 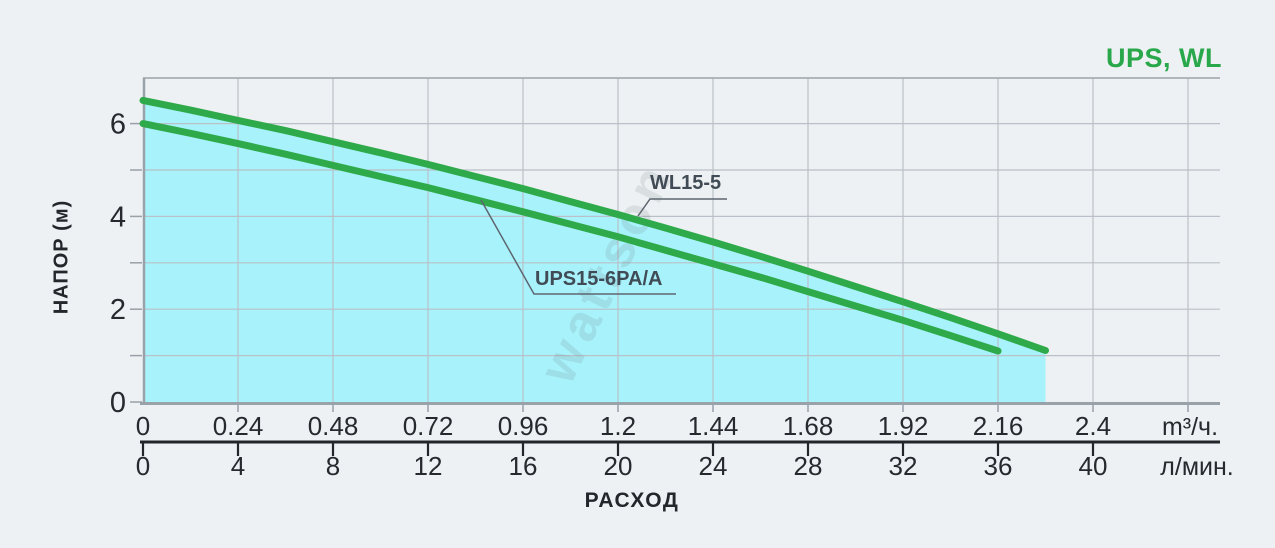 I want to click on x-tick-label-lmin: 36, so click(x=998, y=466).